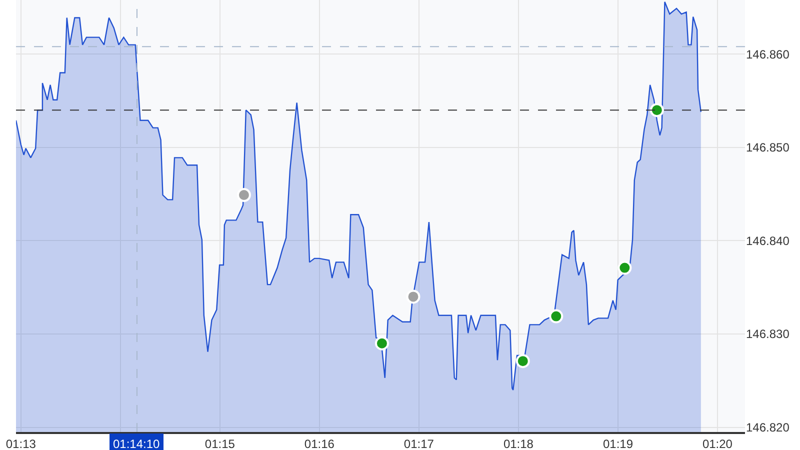 Image resolution: width=800 pixels, height=450 pixels. I want to click on x-tick-label: 01:17, so click(419, 443).